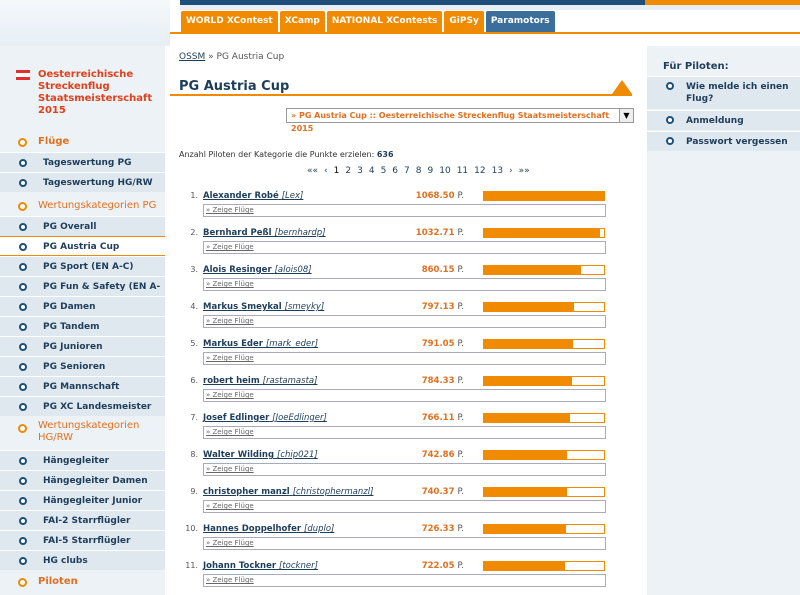 The image size is (800, 595). Describe the element at coordinates (395, 171) in the screenshot. I see `page-link: 6` at that location.